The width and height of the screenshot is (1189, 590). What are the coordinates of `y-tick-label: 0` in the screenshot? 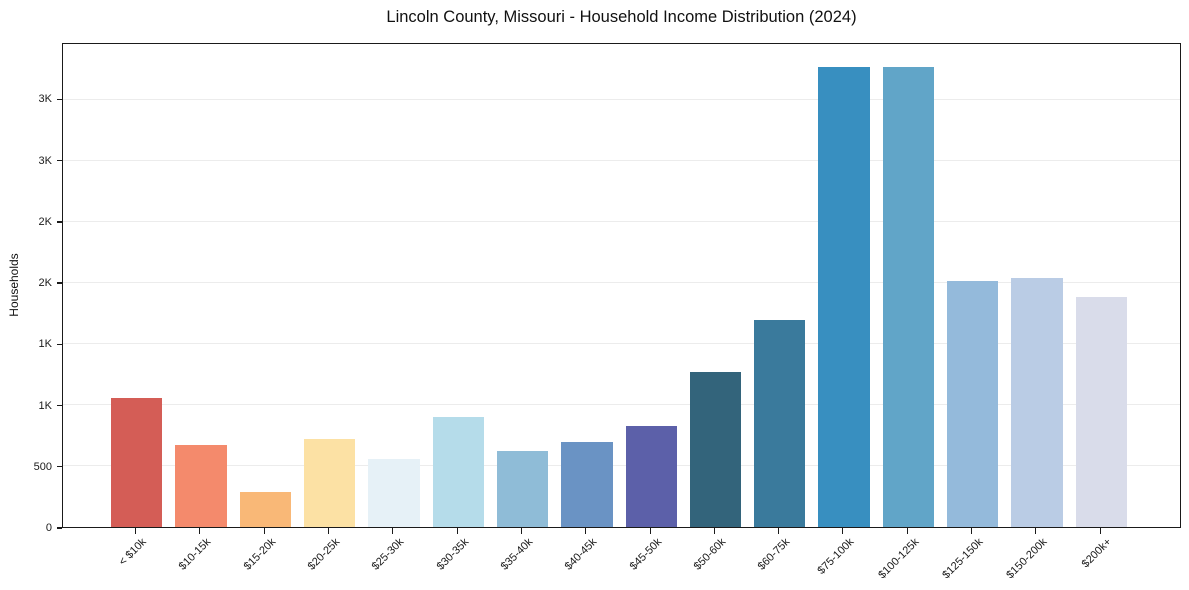 It's located at (48, 528).